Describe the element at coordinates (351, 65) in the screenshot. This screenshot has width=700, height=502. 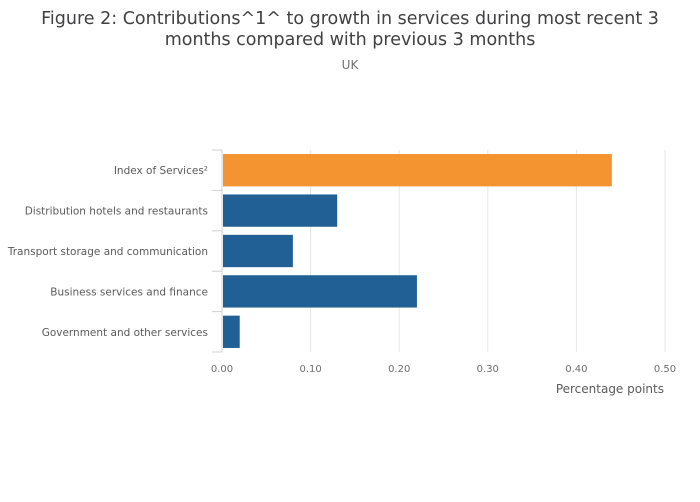
I see `chart-subtitle: UK` at that location.